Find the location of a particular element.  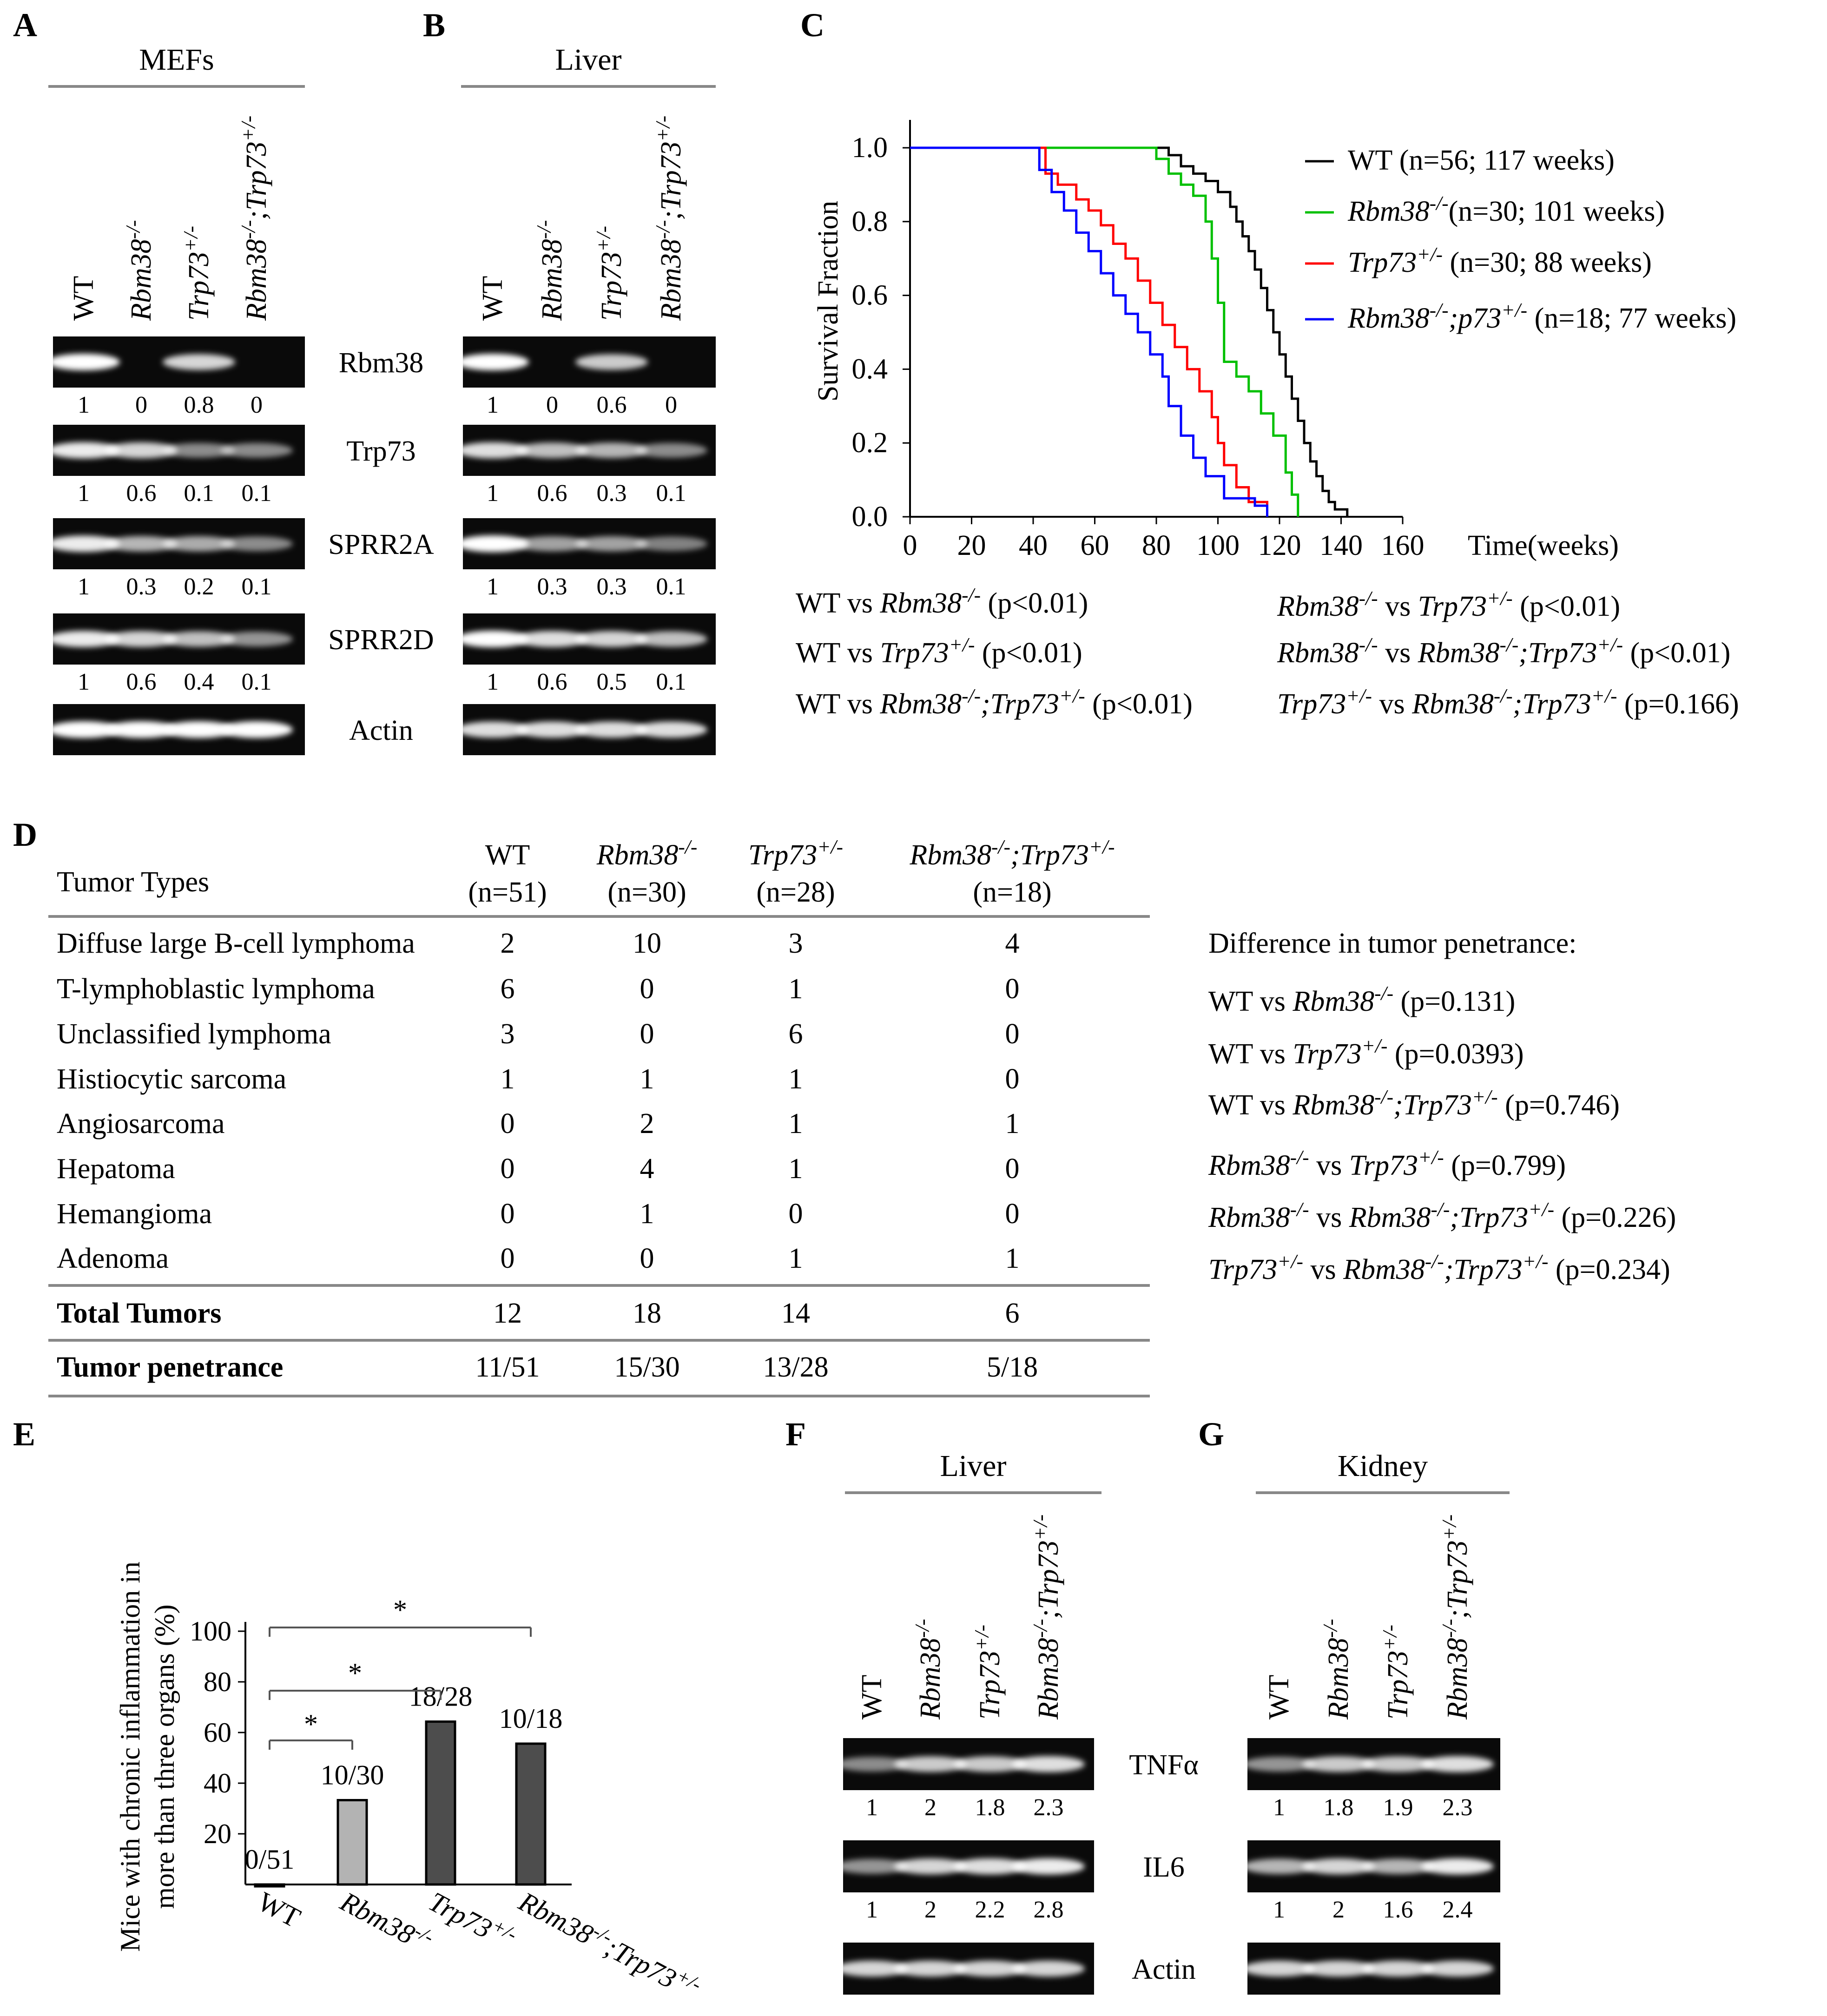

bar-ratio-label: 0/51 is located at coordinates (270, 1859).